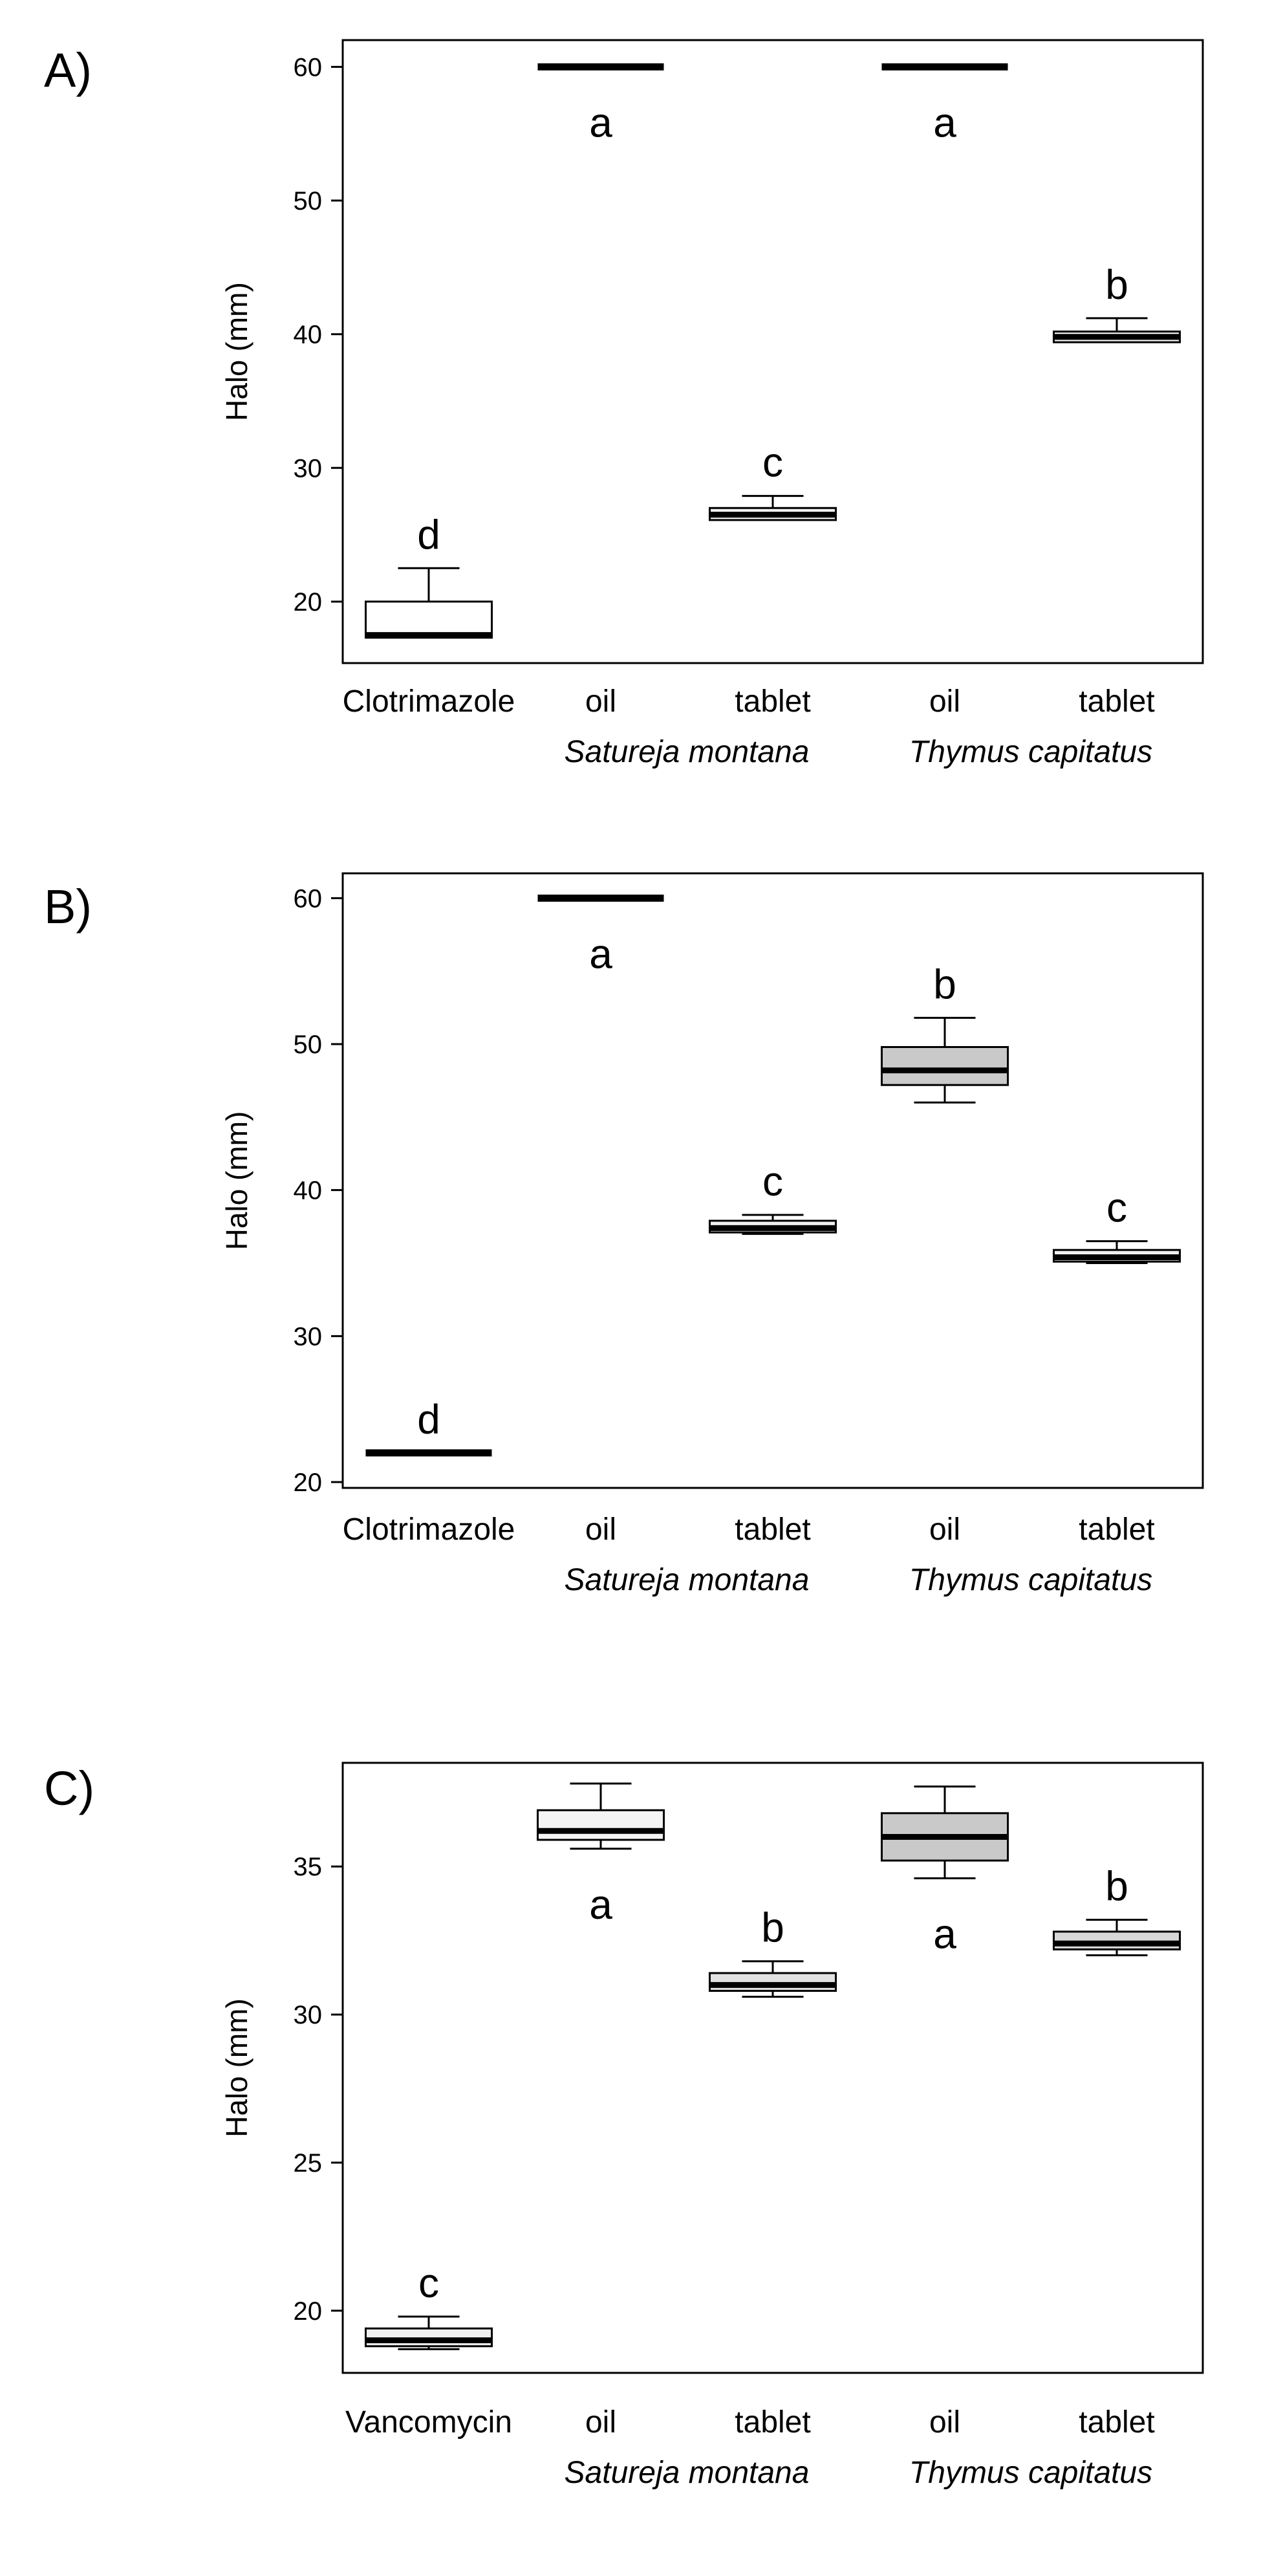 The height and width of the screenshot is (2576, 1261). What do you see at coordinates (68, 70) in the screenshot?
I see `panel-a-label: A)` at bounding box center [68, 70].